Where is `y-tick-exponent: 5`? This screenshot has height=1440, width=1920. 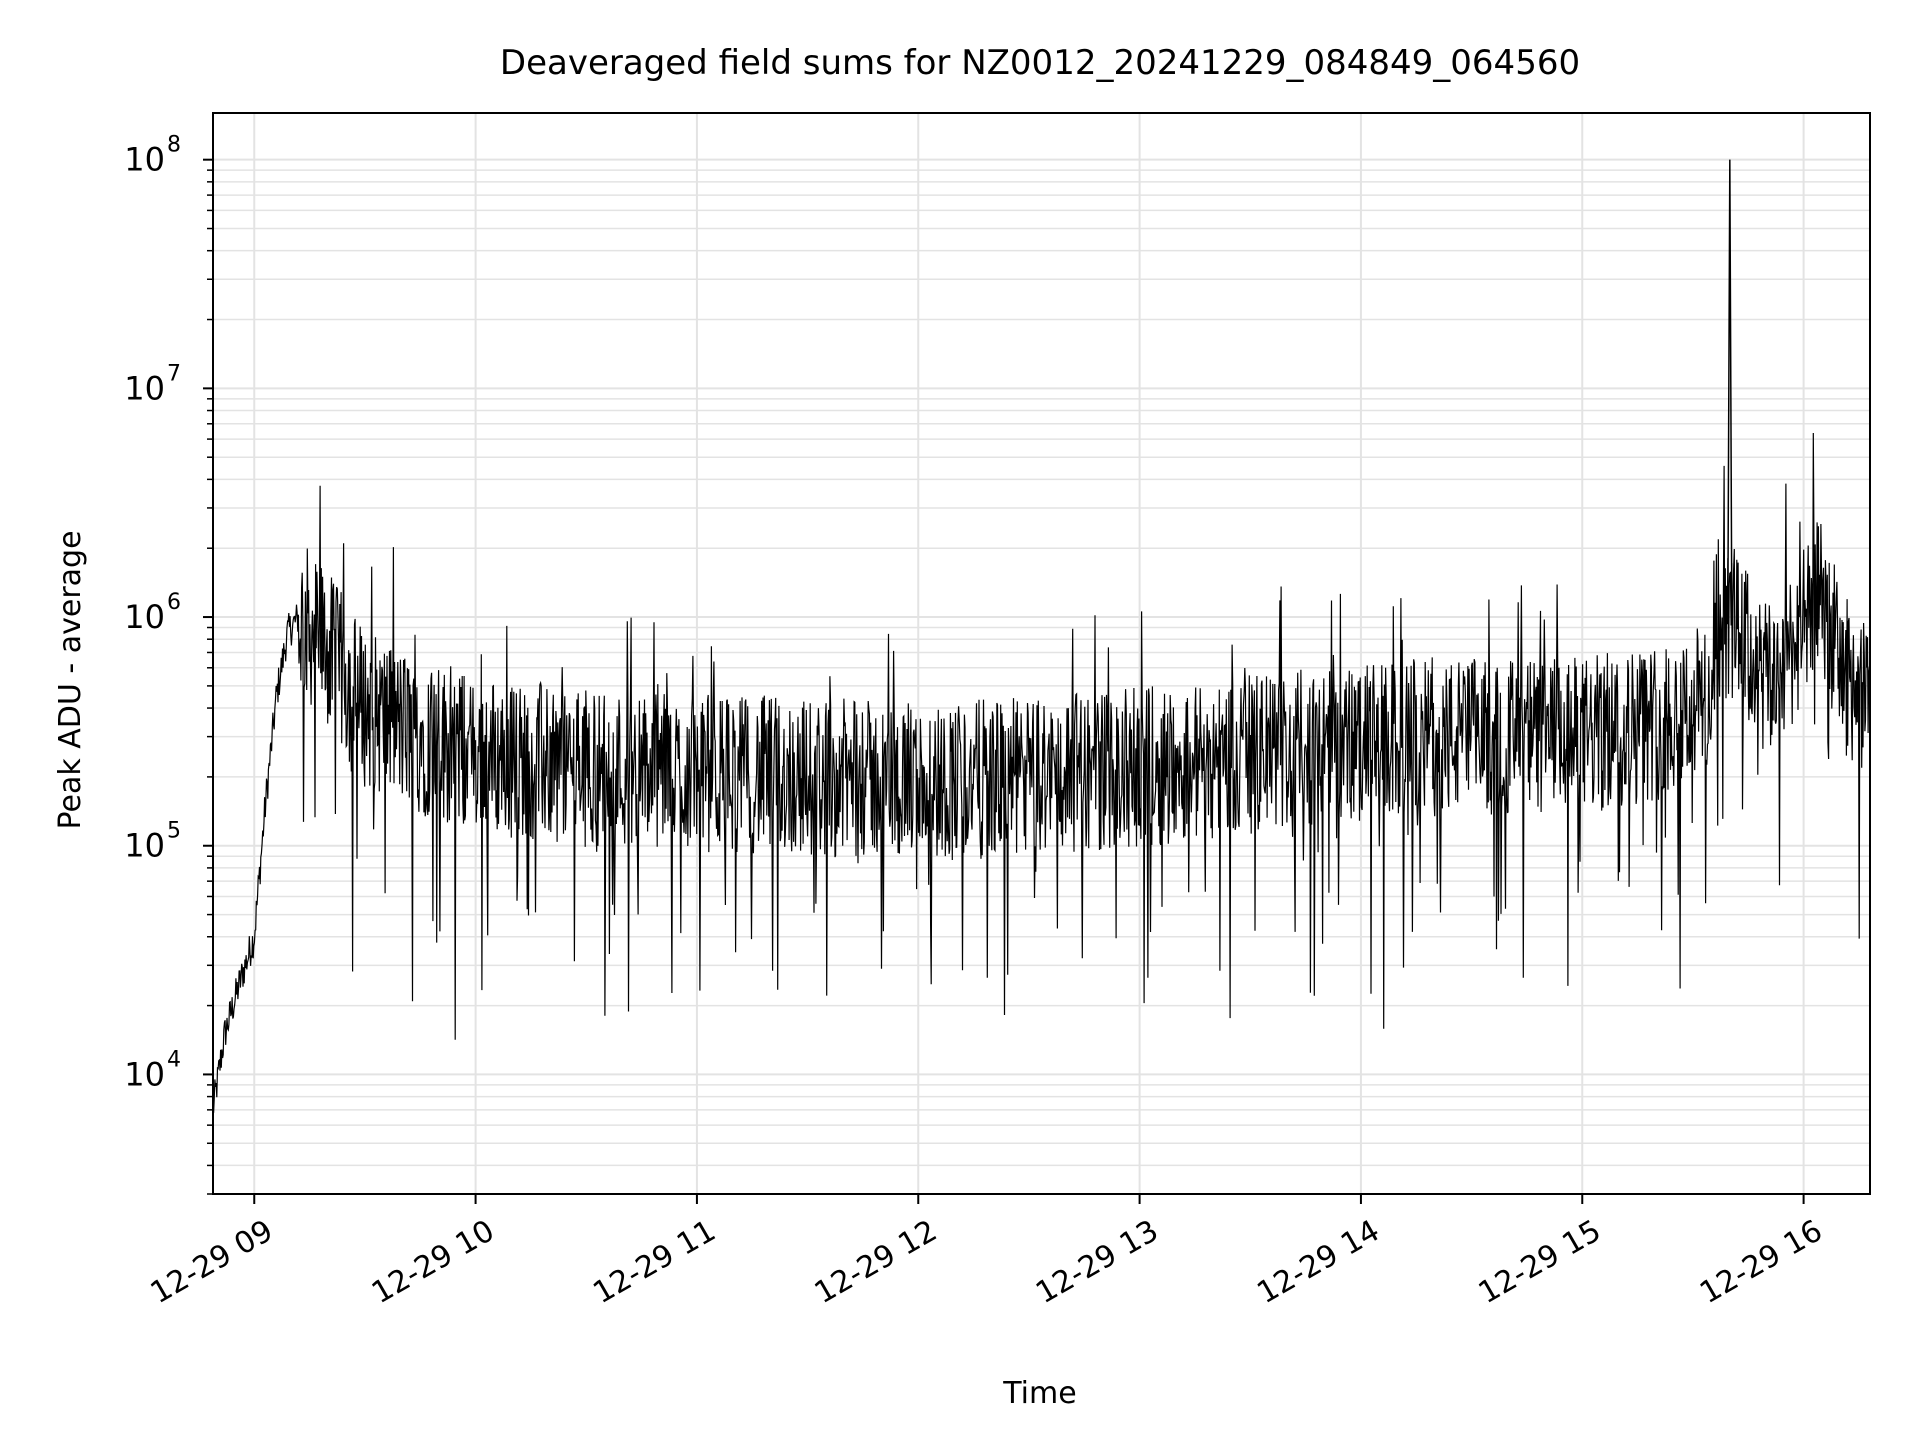
y-tick-exponent: 5 is located at coordinates (174, 831).